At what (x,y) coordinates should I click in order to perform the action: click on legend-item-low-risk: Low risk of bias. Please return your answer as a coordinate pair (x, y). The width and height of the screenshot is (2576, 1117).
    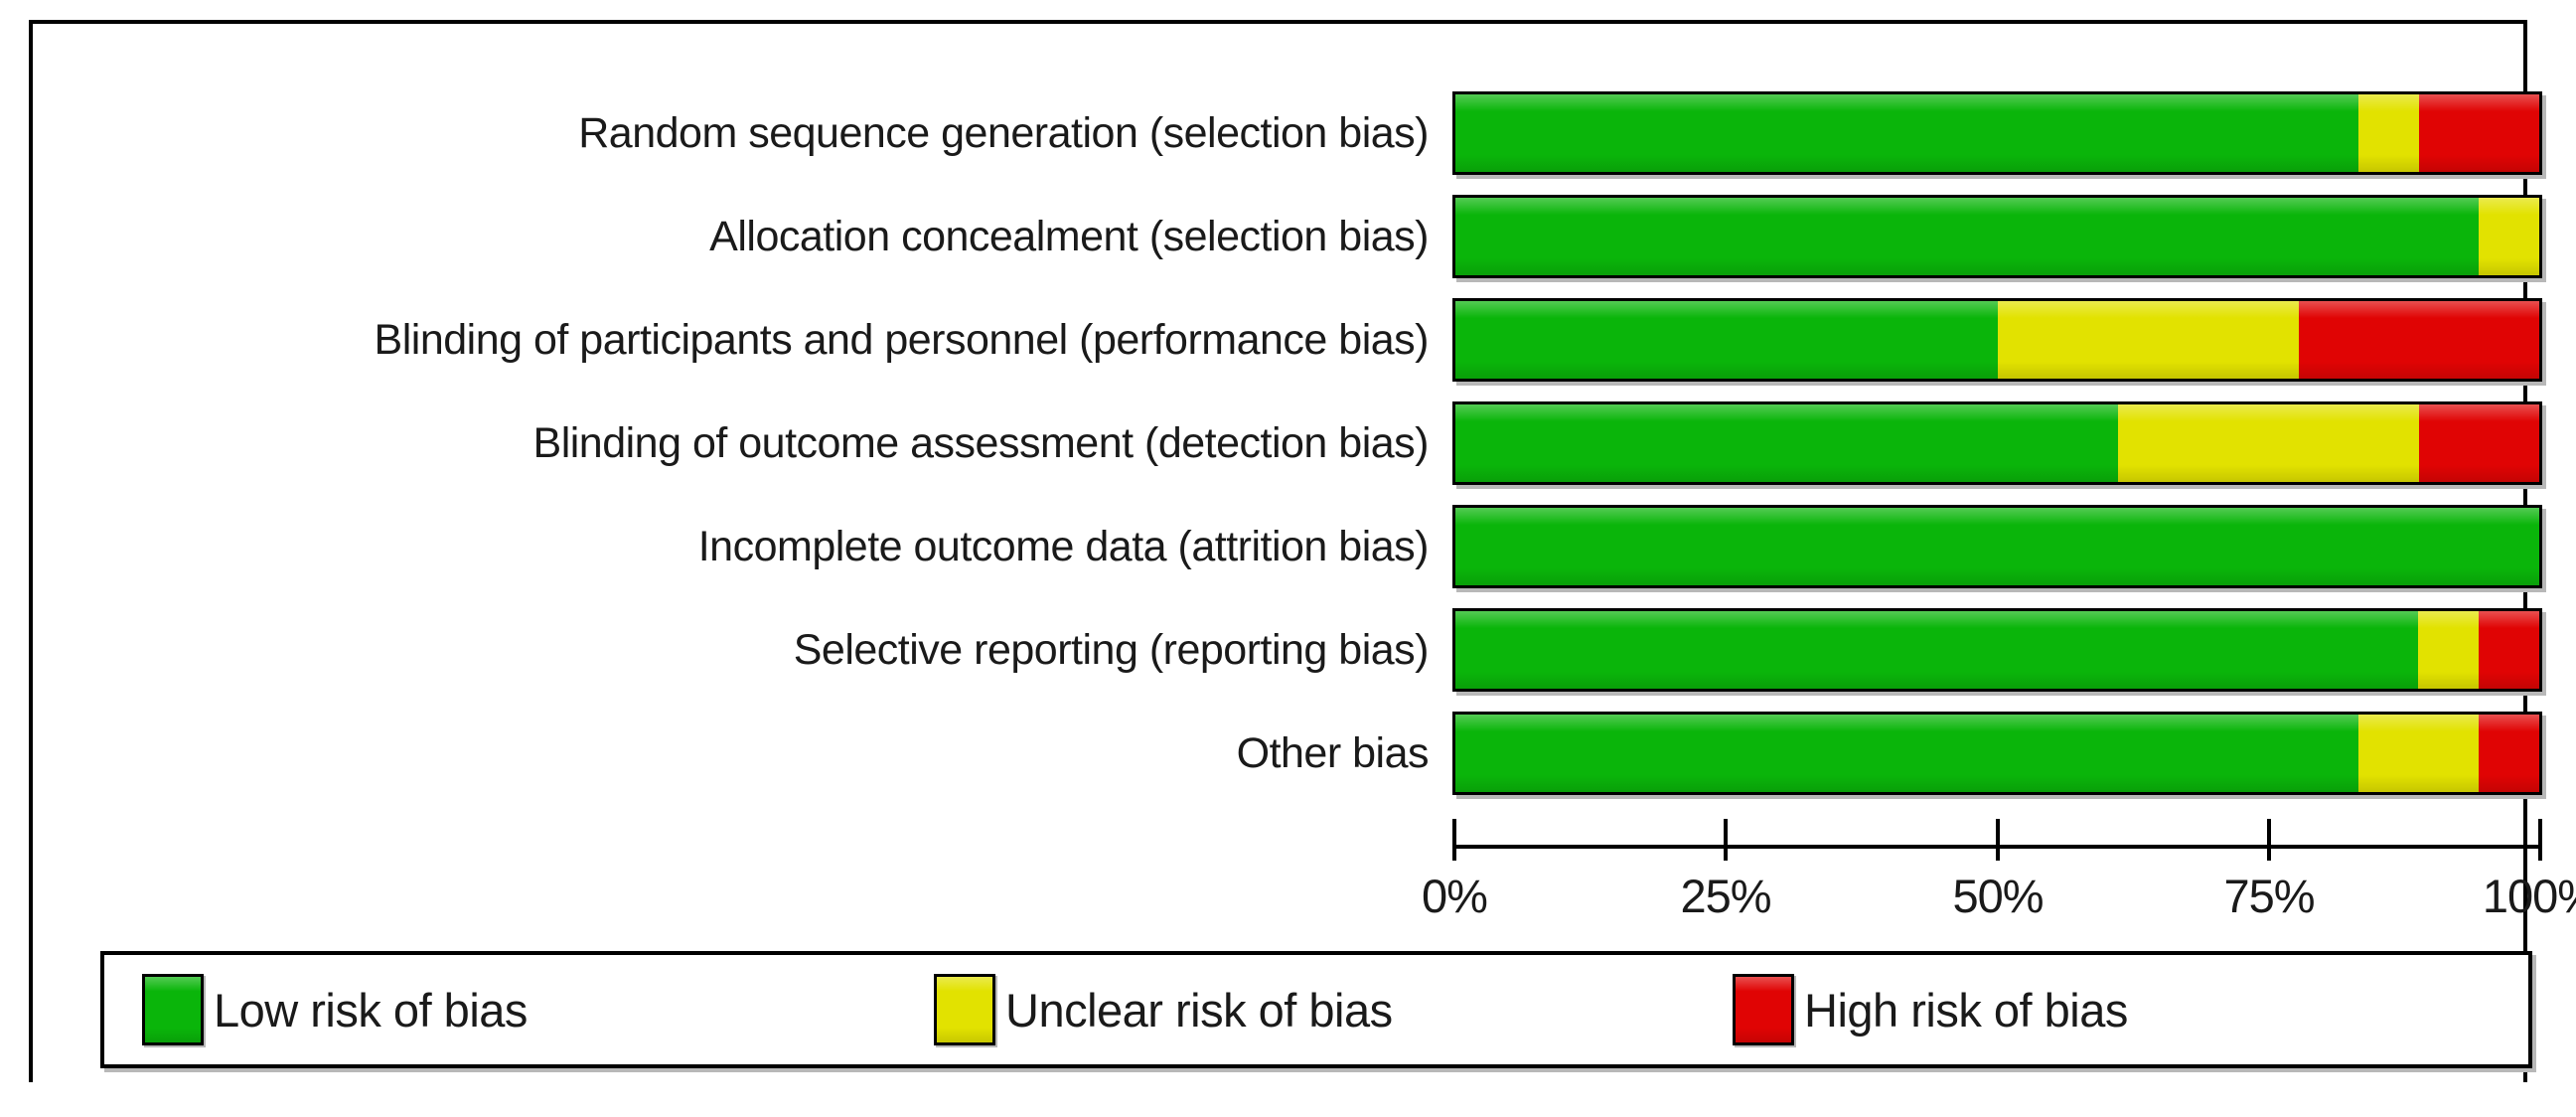
    Looking at the image, I should click on (335, 1010).